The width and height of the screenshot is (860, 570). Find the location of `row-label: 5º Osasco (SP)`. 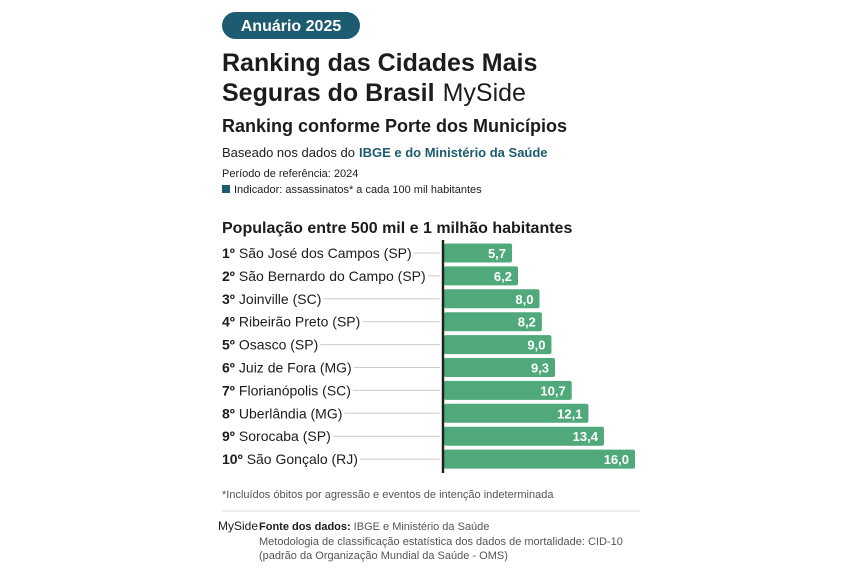

row-label: 5º Osasco (SP) is located at coordinates (270, 345).